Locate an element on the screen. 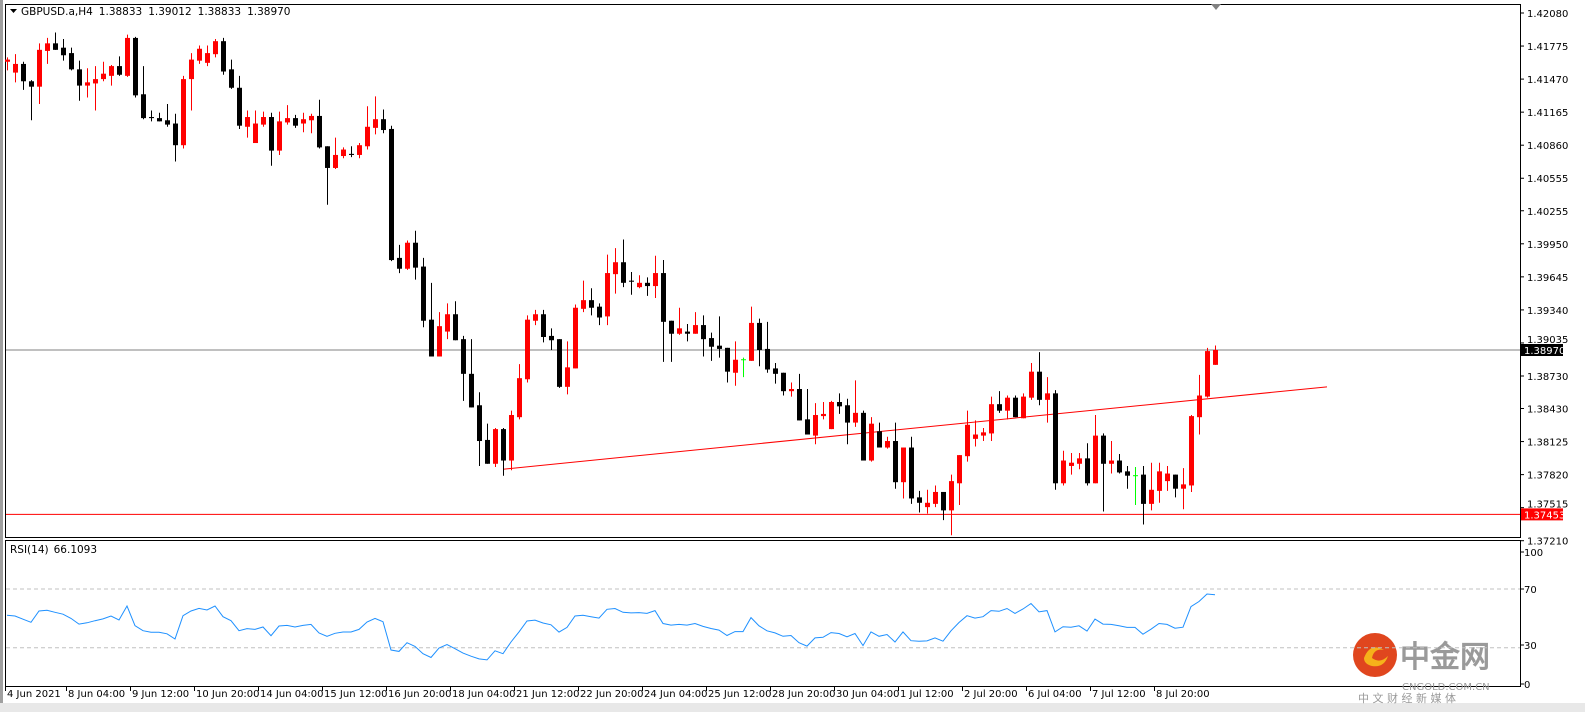 The width and height of the screenshot is (1585, 712). trendline is located at coordinates (915, 428).